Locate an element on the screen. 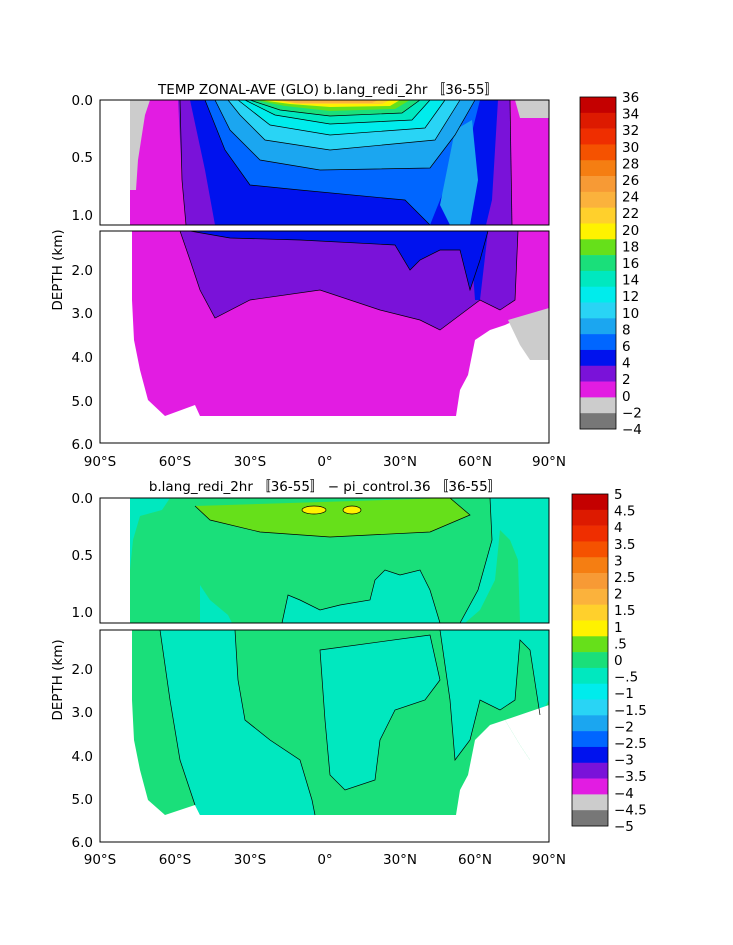 The image size is (733, 945). colorbar-tick-label: 22 is located at coordinates (630, 214).